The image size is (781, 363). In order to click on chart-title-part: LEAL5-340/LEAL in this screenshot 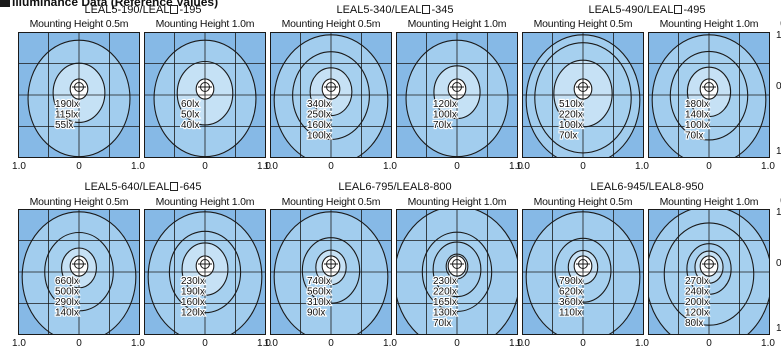, I will do `click(379, 10)`.